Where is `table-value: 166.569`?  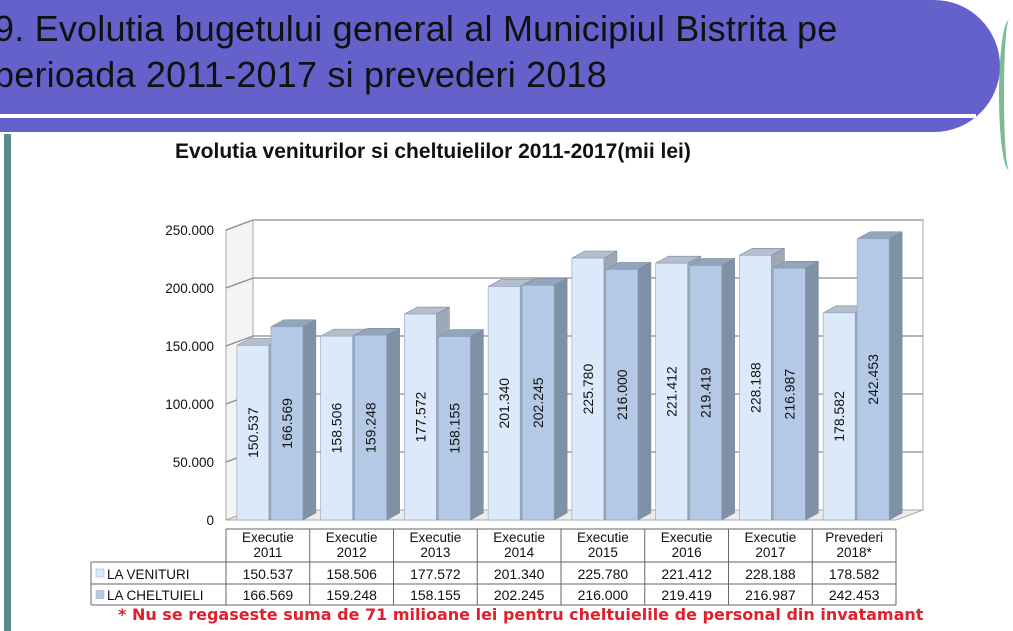 table-value: 166.569 is located at coordinates (268, 595).